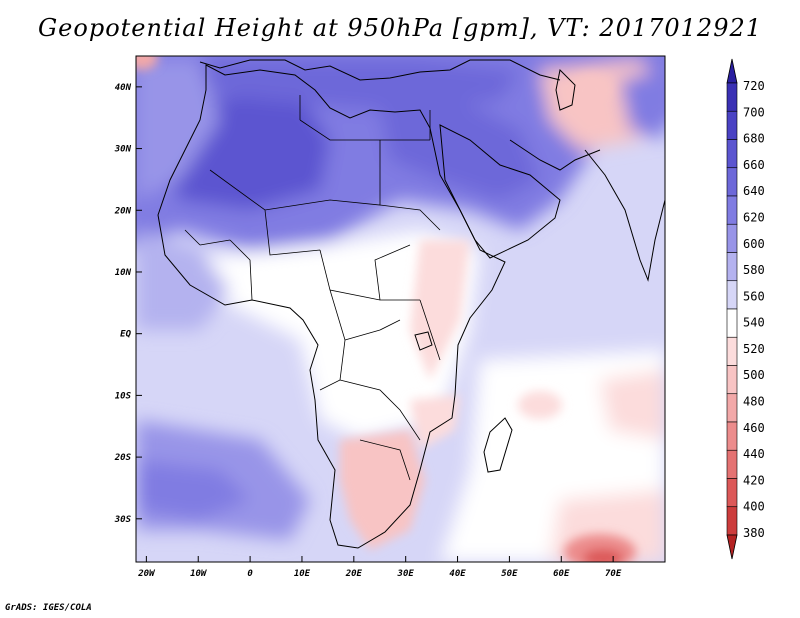  I want to click on latitude-axis: 40N 30N 20N 10N EQ 10S 20S 30S, so click(128, 304).